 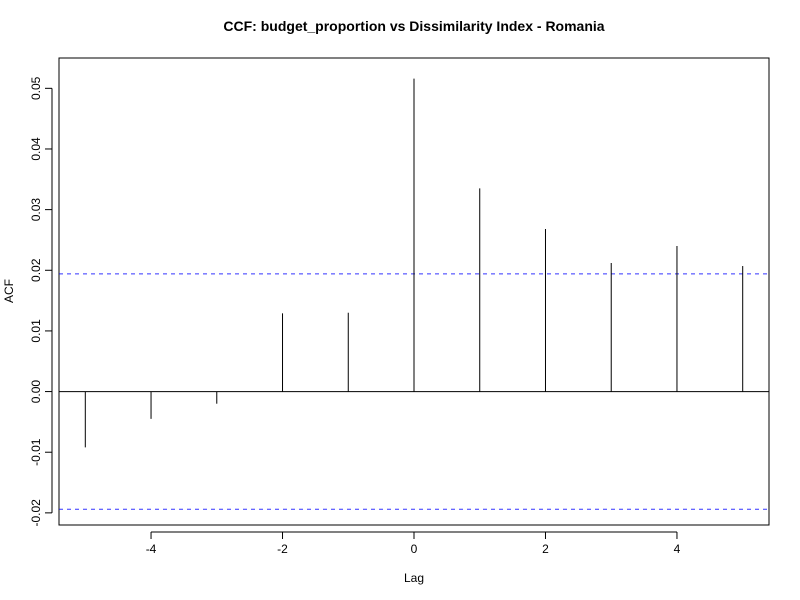 I want to click on y-axis: -0.02 -0.01 0.00 0.01 0.02 0.03 0.04 0.05, so click(x=41, y=301).